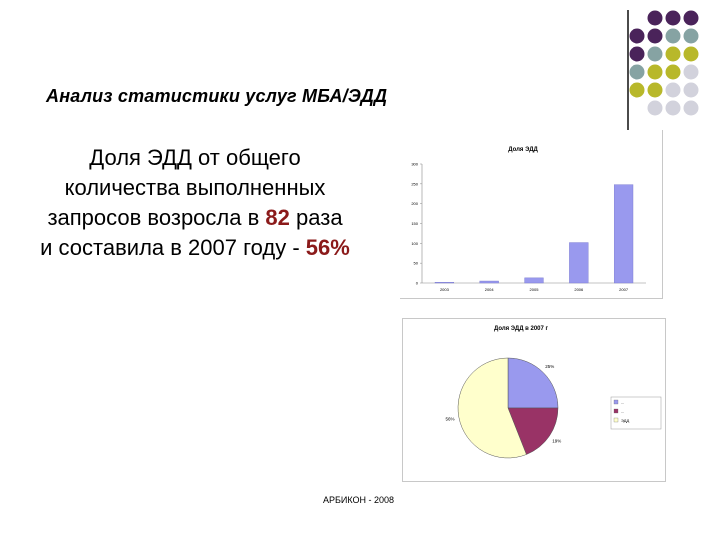  I want to click on bar-y-tick-label: 250, so click(414, 183).